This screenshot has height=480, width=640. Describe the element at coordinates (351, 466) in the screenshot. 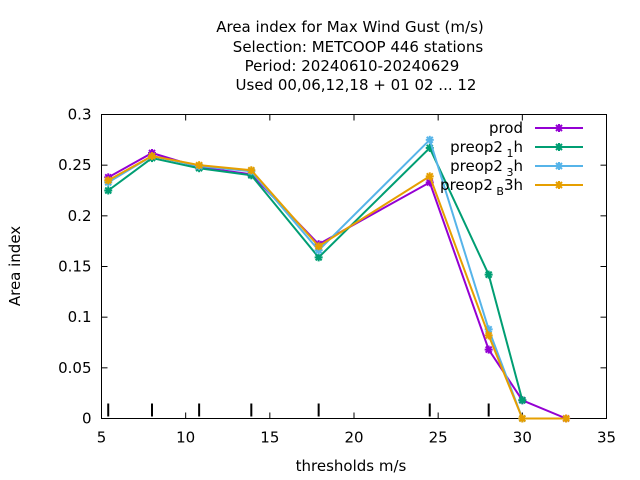

I see `x-axis-label: thresholds m/s` at that location.